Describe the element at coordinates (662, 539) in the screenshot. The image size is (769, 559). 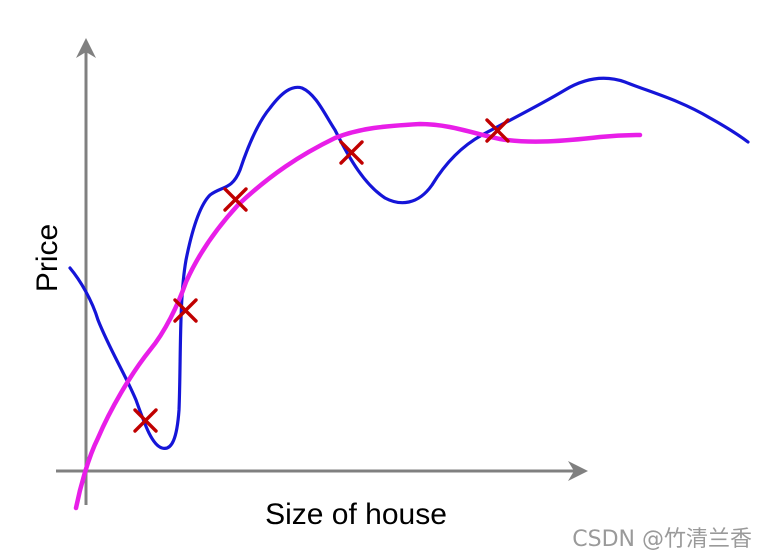
I see `watermark-text: CSDN @竹清兰香` at that location.